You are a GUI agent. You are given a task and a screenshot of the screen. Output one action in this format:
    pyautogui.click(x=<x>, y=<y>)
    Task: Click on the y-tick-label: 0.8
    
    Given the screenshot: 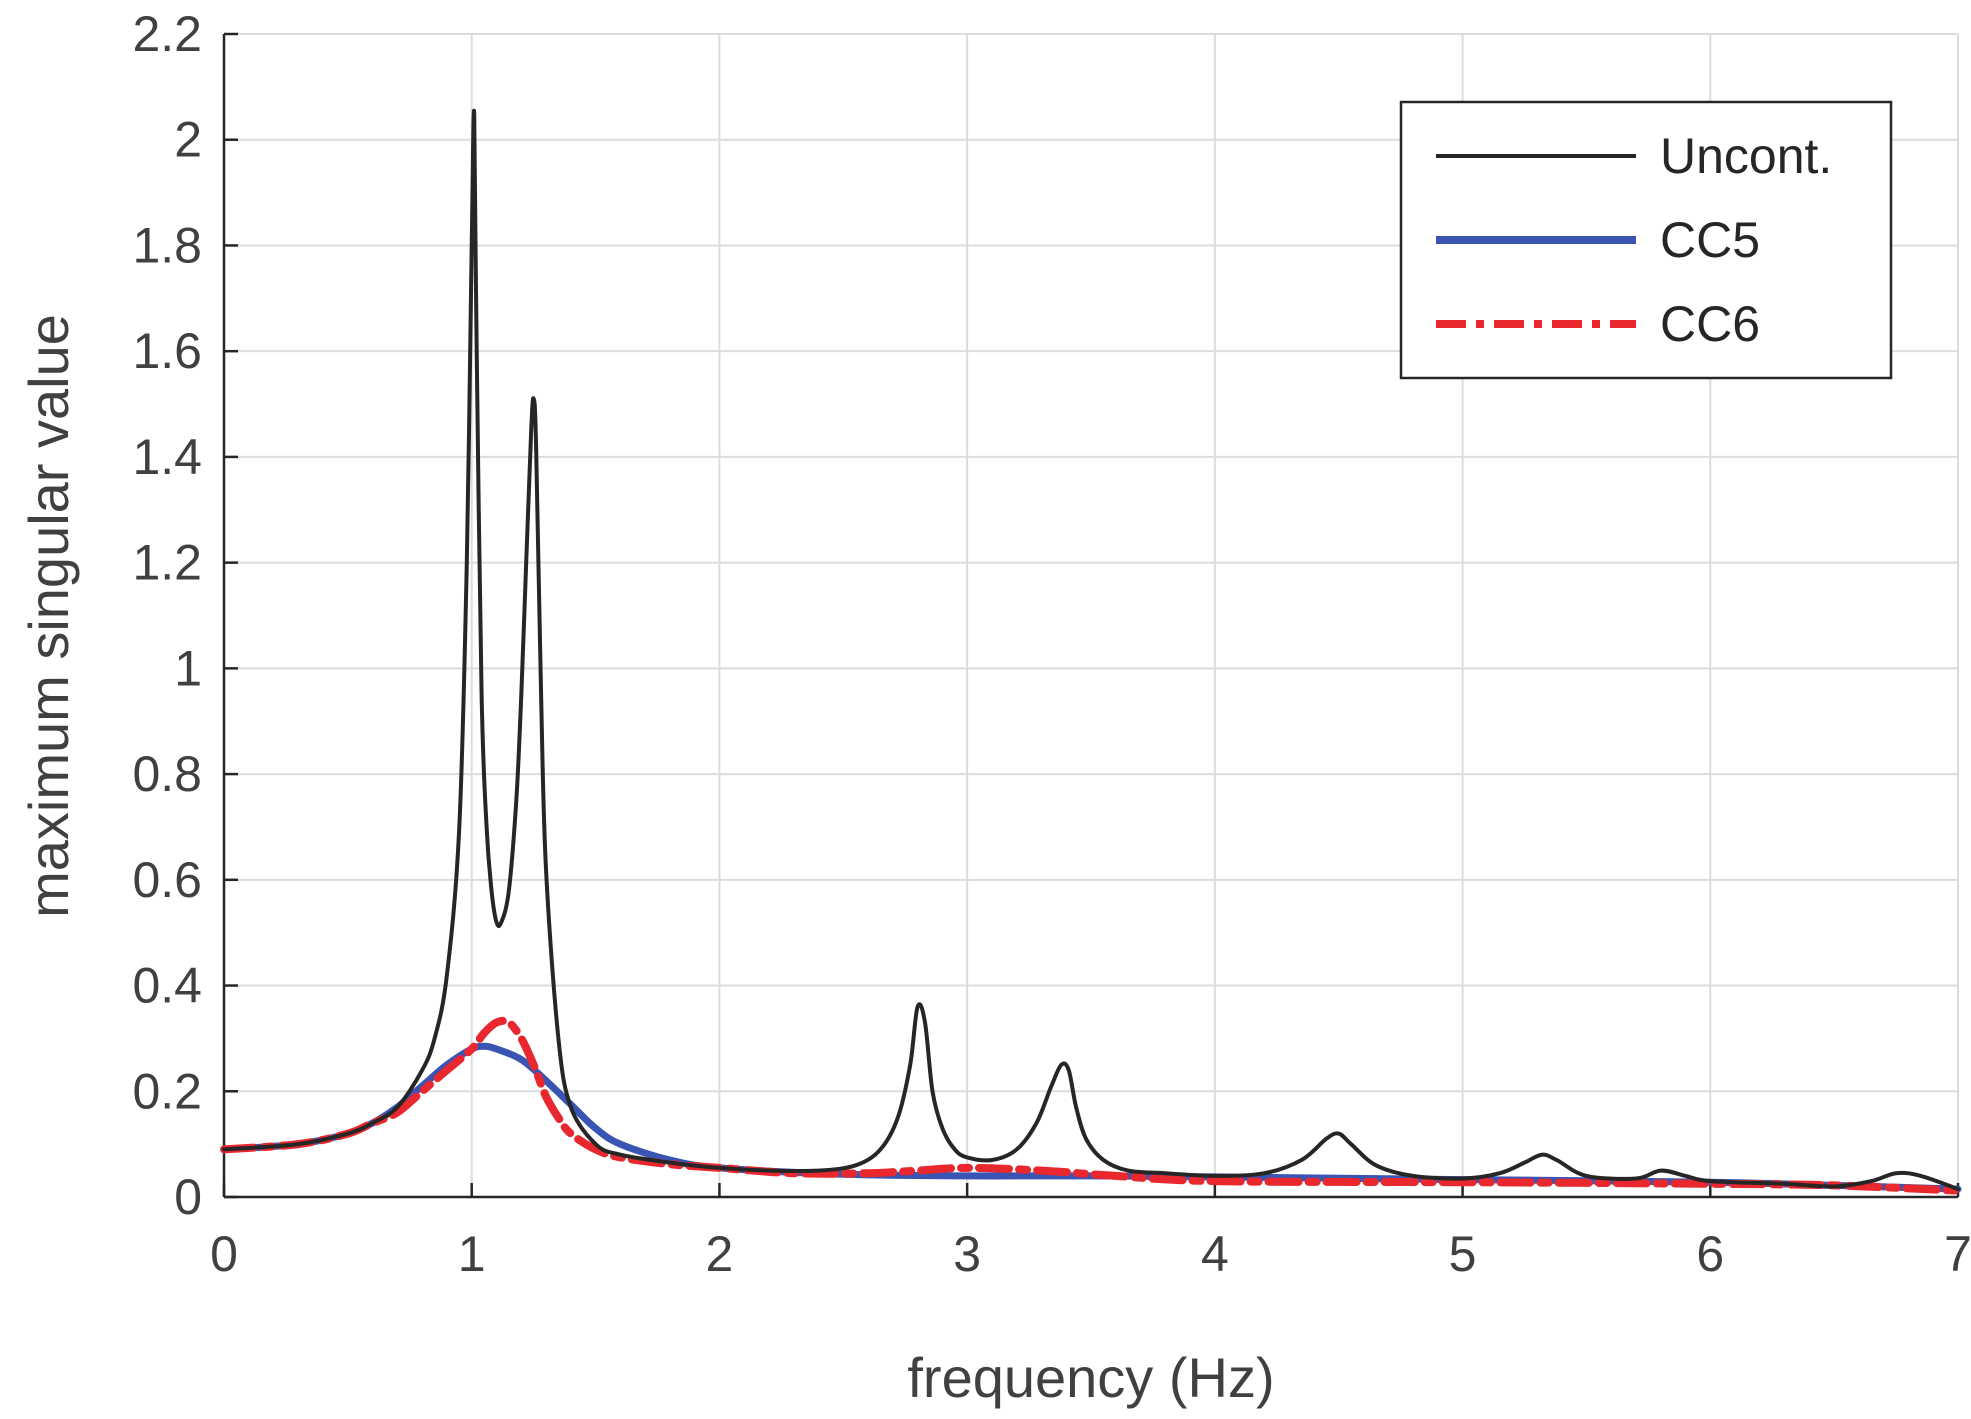 What is the action you would take?
    pyautogui.click(x=167, y=774)
    